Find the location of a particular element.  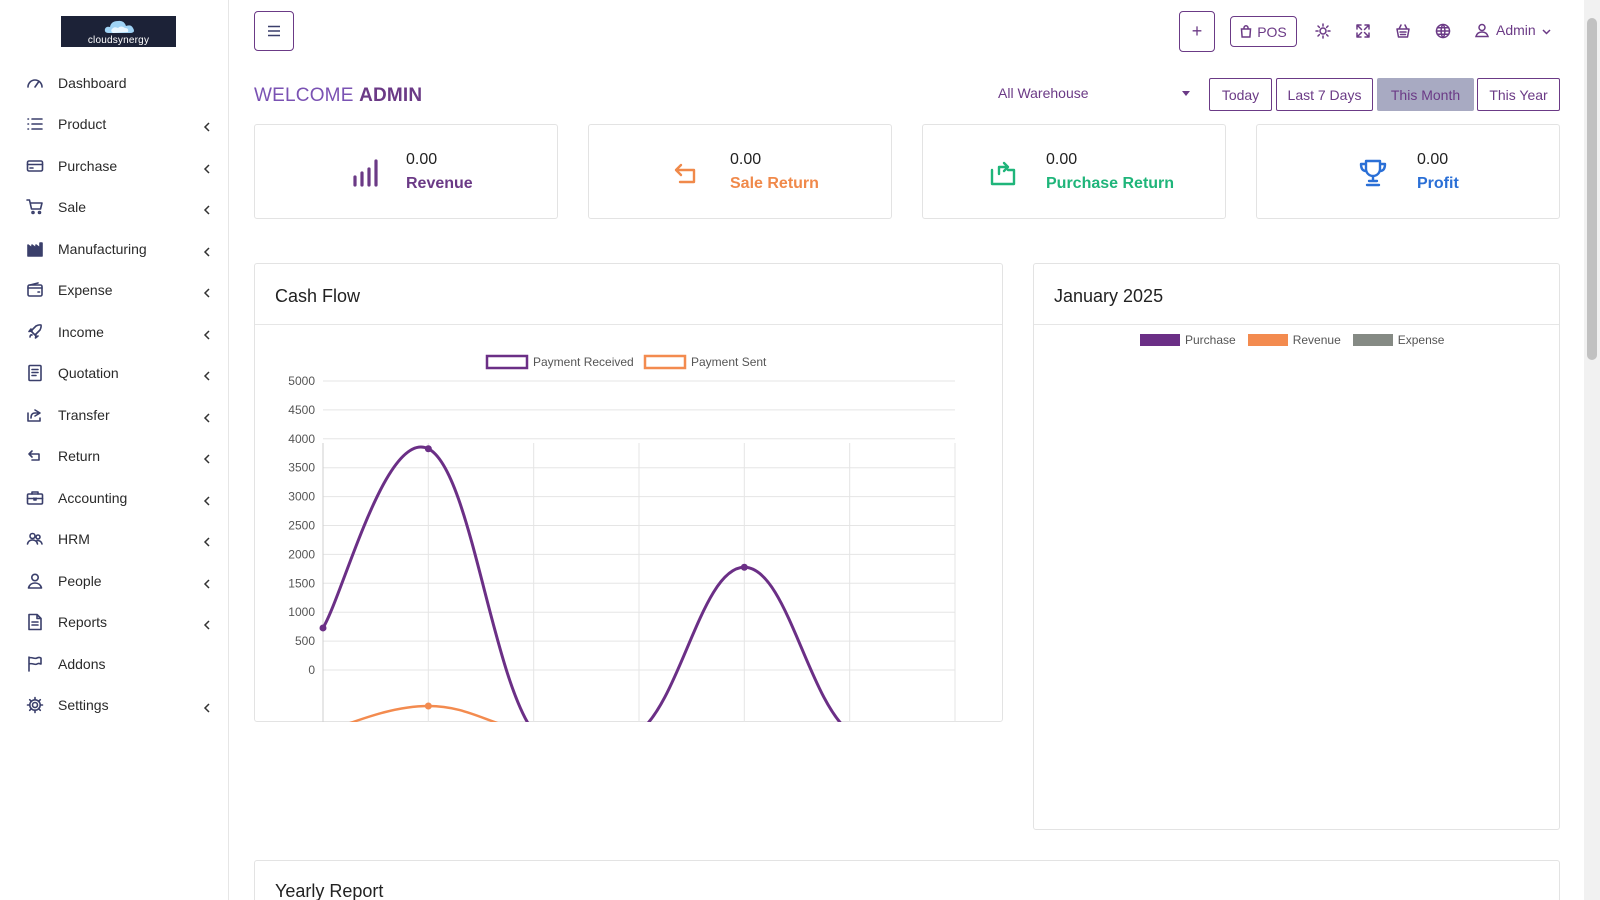

legend-item: Expense is located at coordinates (1398, 340).